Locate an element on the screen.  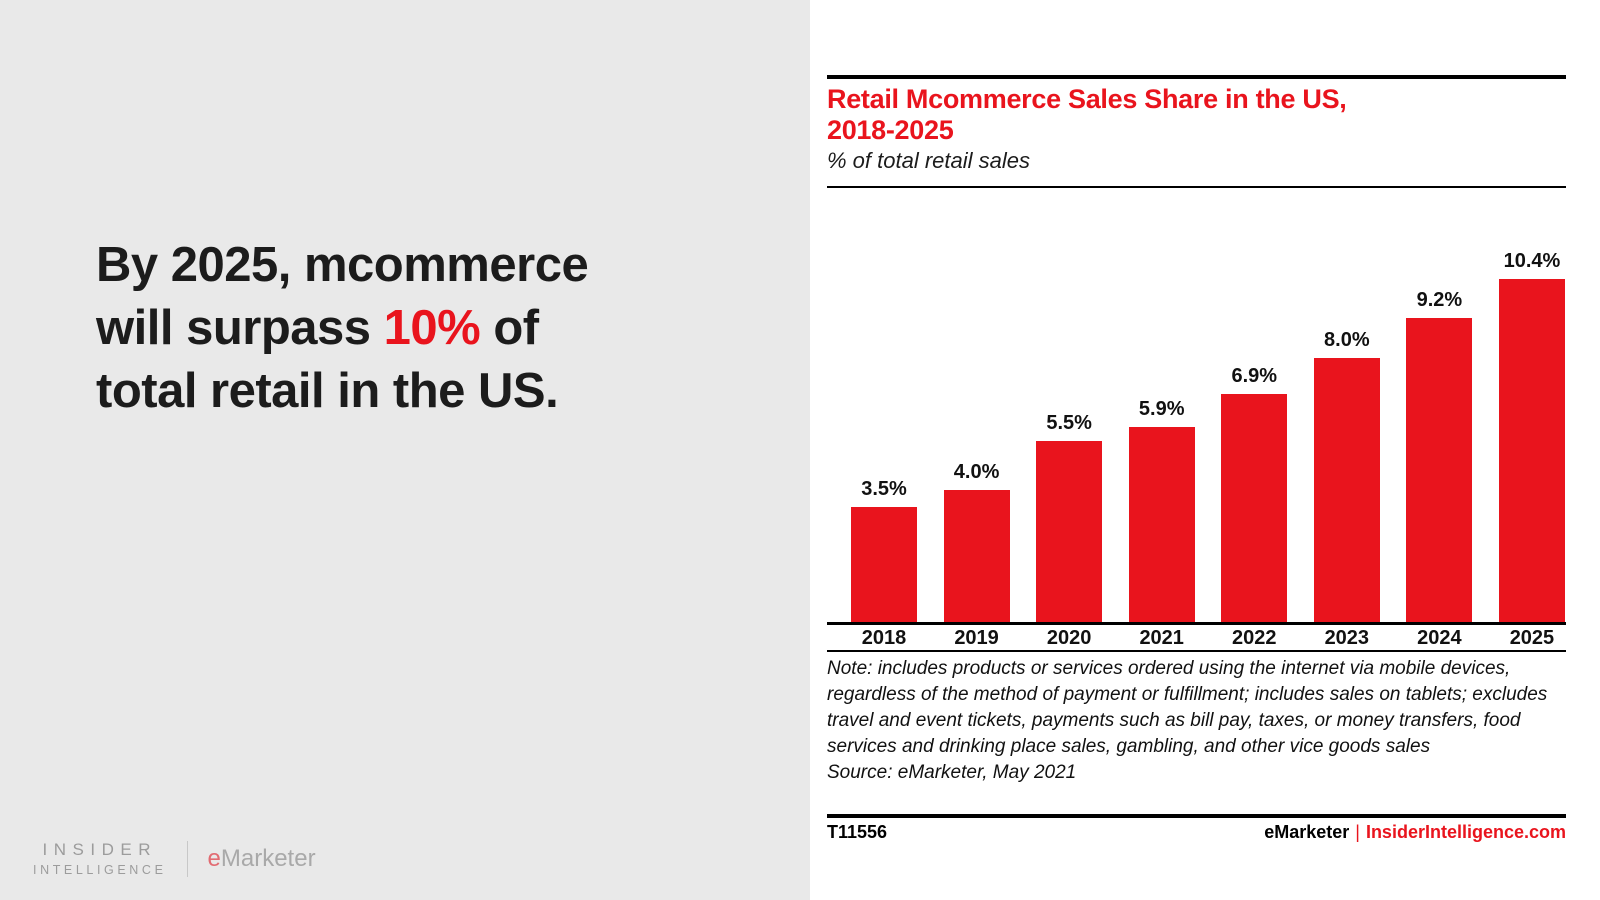
footer-emarketer: eMarketer is located at coordinates (1307, 832).